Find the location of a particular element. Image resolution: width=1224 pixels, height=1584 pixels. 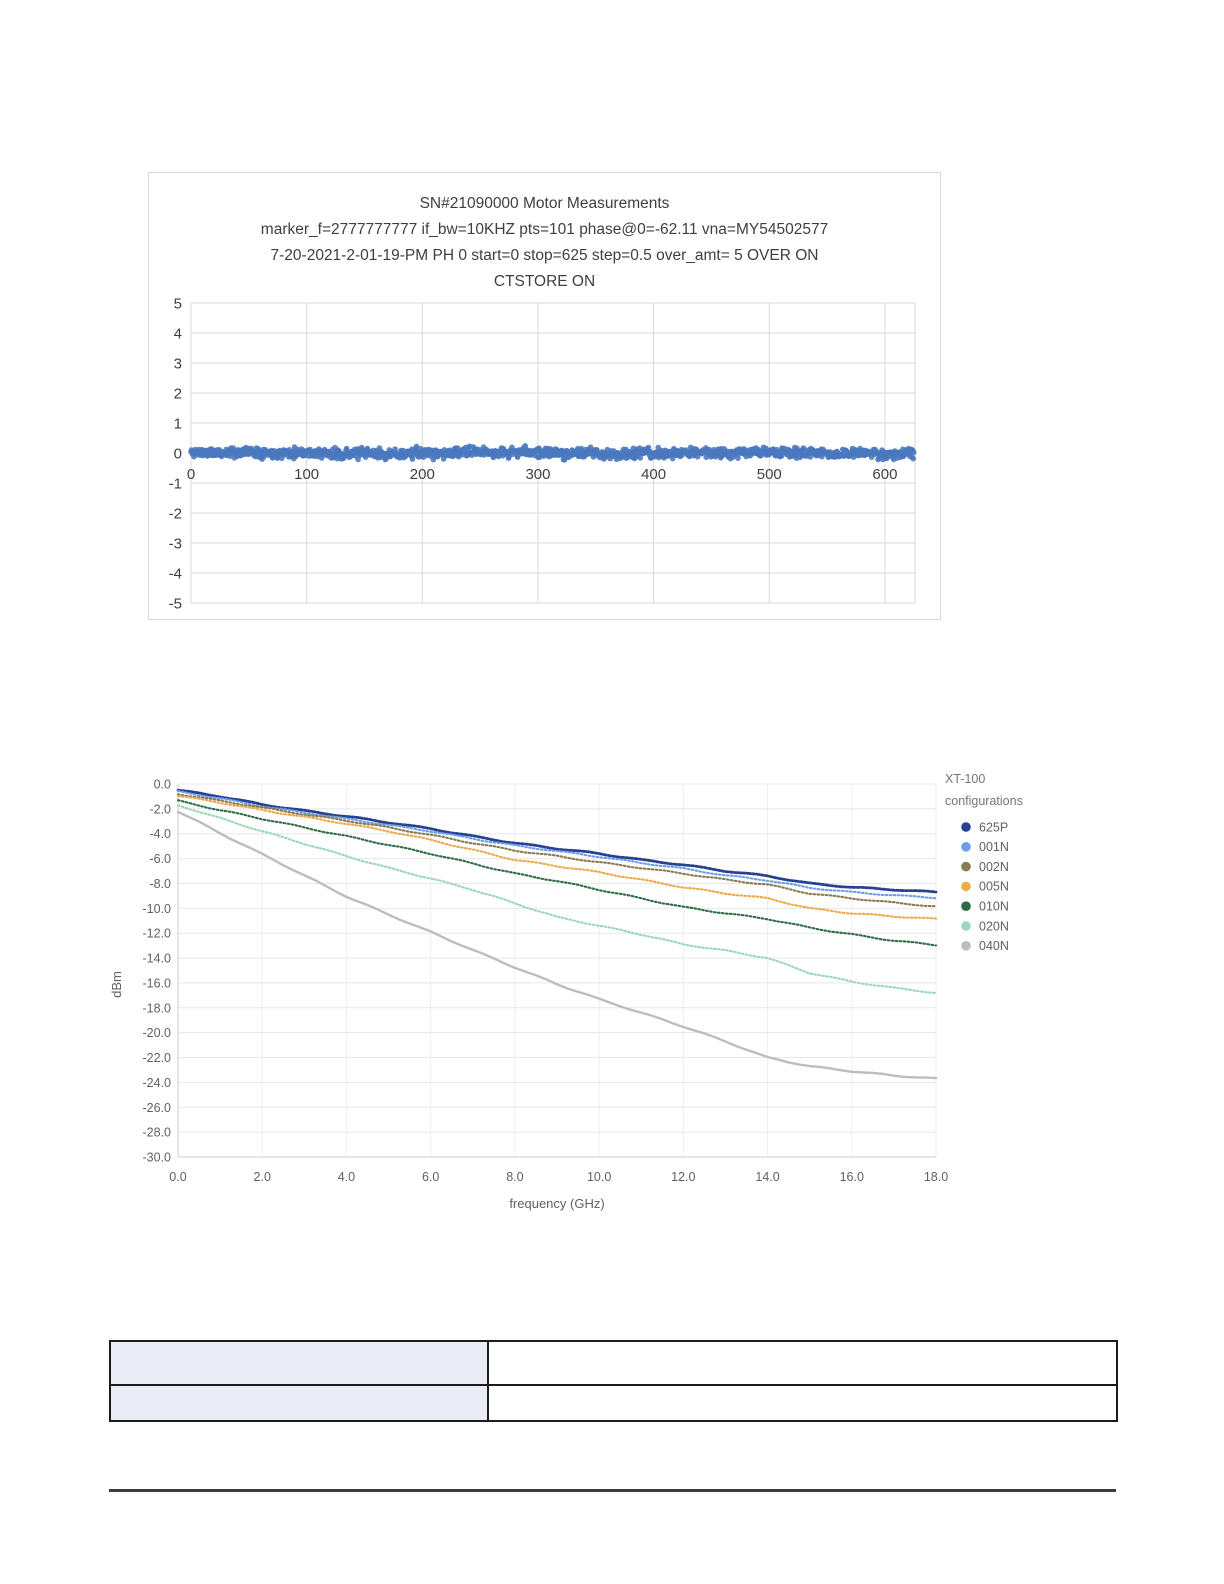

svg-text: 2 is located at coordinates (178, 394).